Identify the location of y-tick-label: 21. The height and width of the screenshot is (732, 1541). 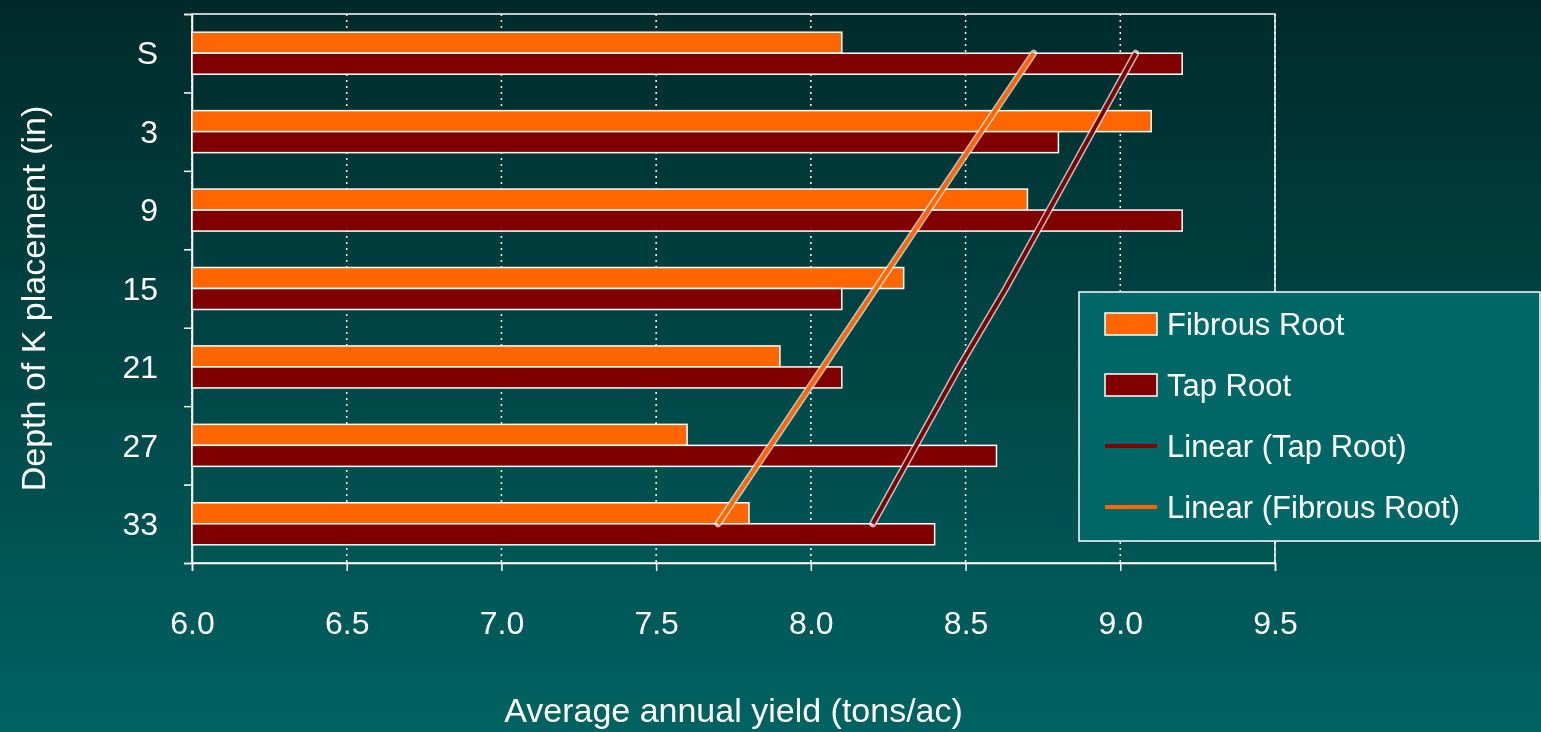
(140, 367).